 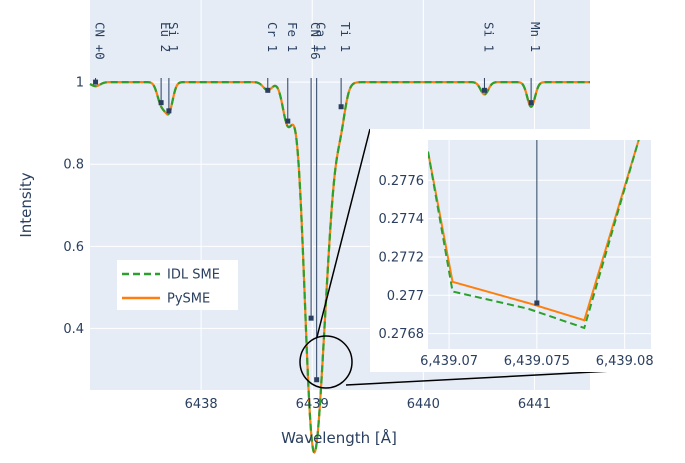 What do you see at coordinates (326, 362) in the screenshot?
I see `zoom-circle` at bounding box center [326, 362].